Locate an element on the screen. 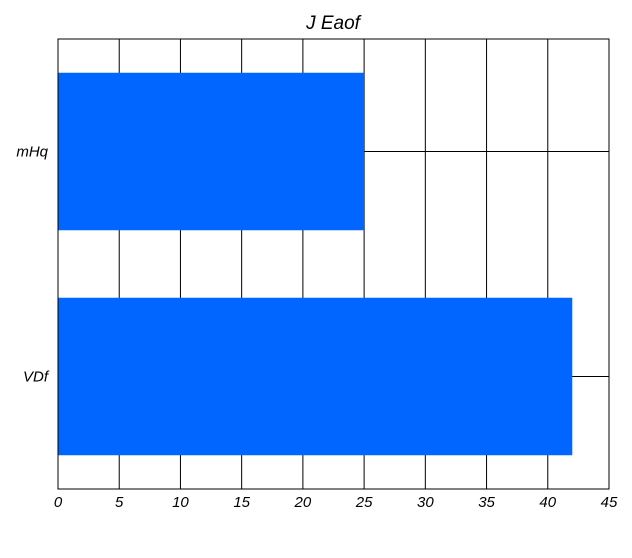  x-tick-label: 45 is located at coordinates (609, 502).